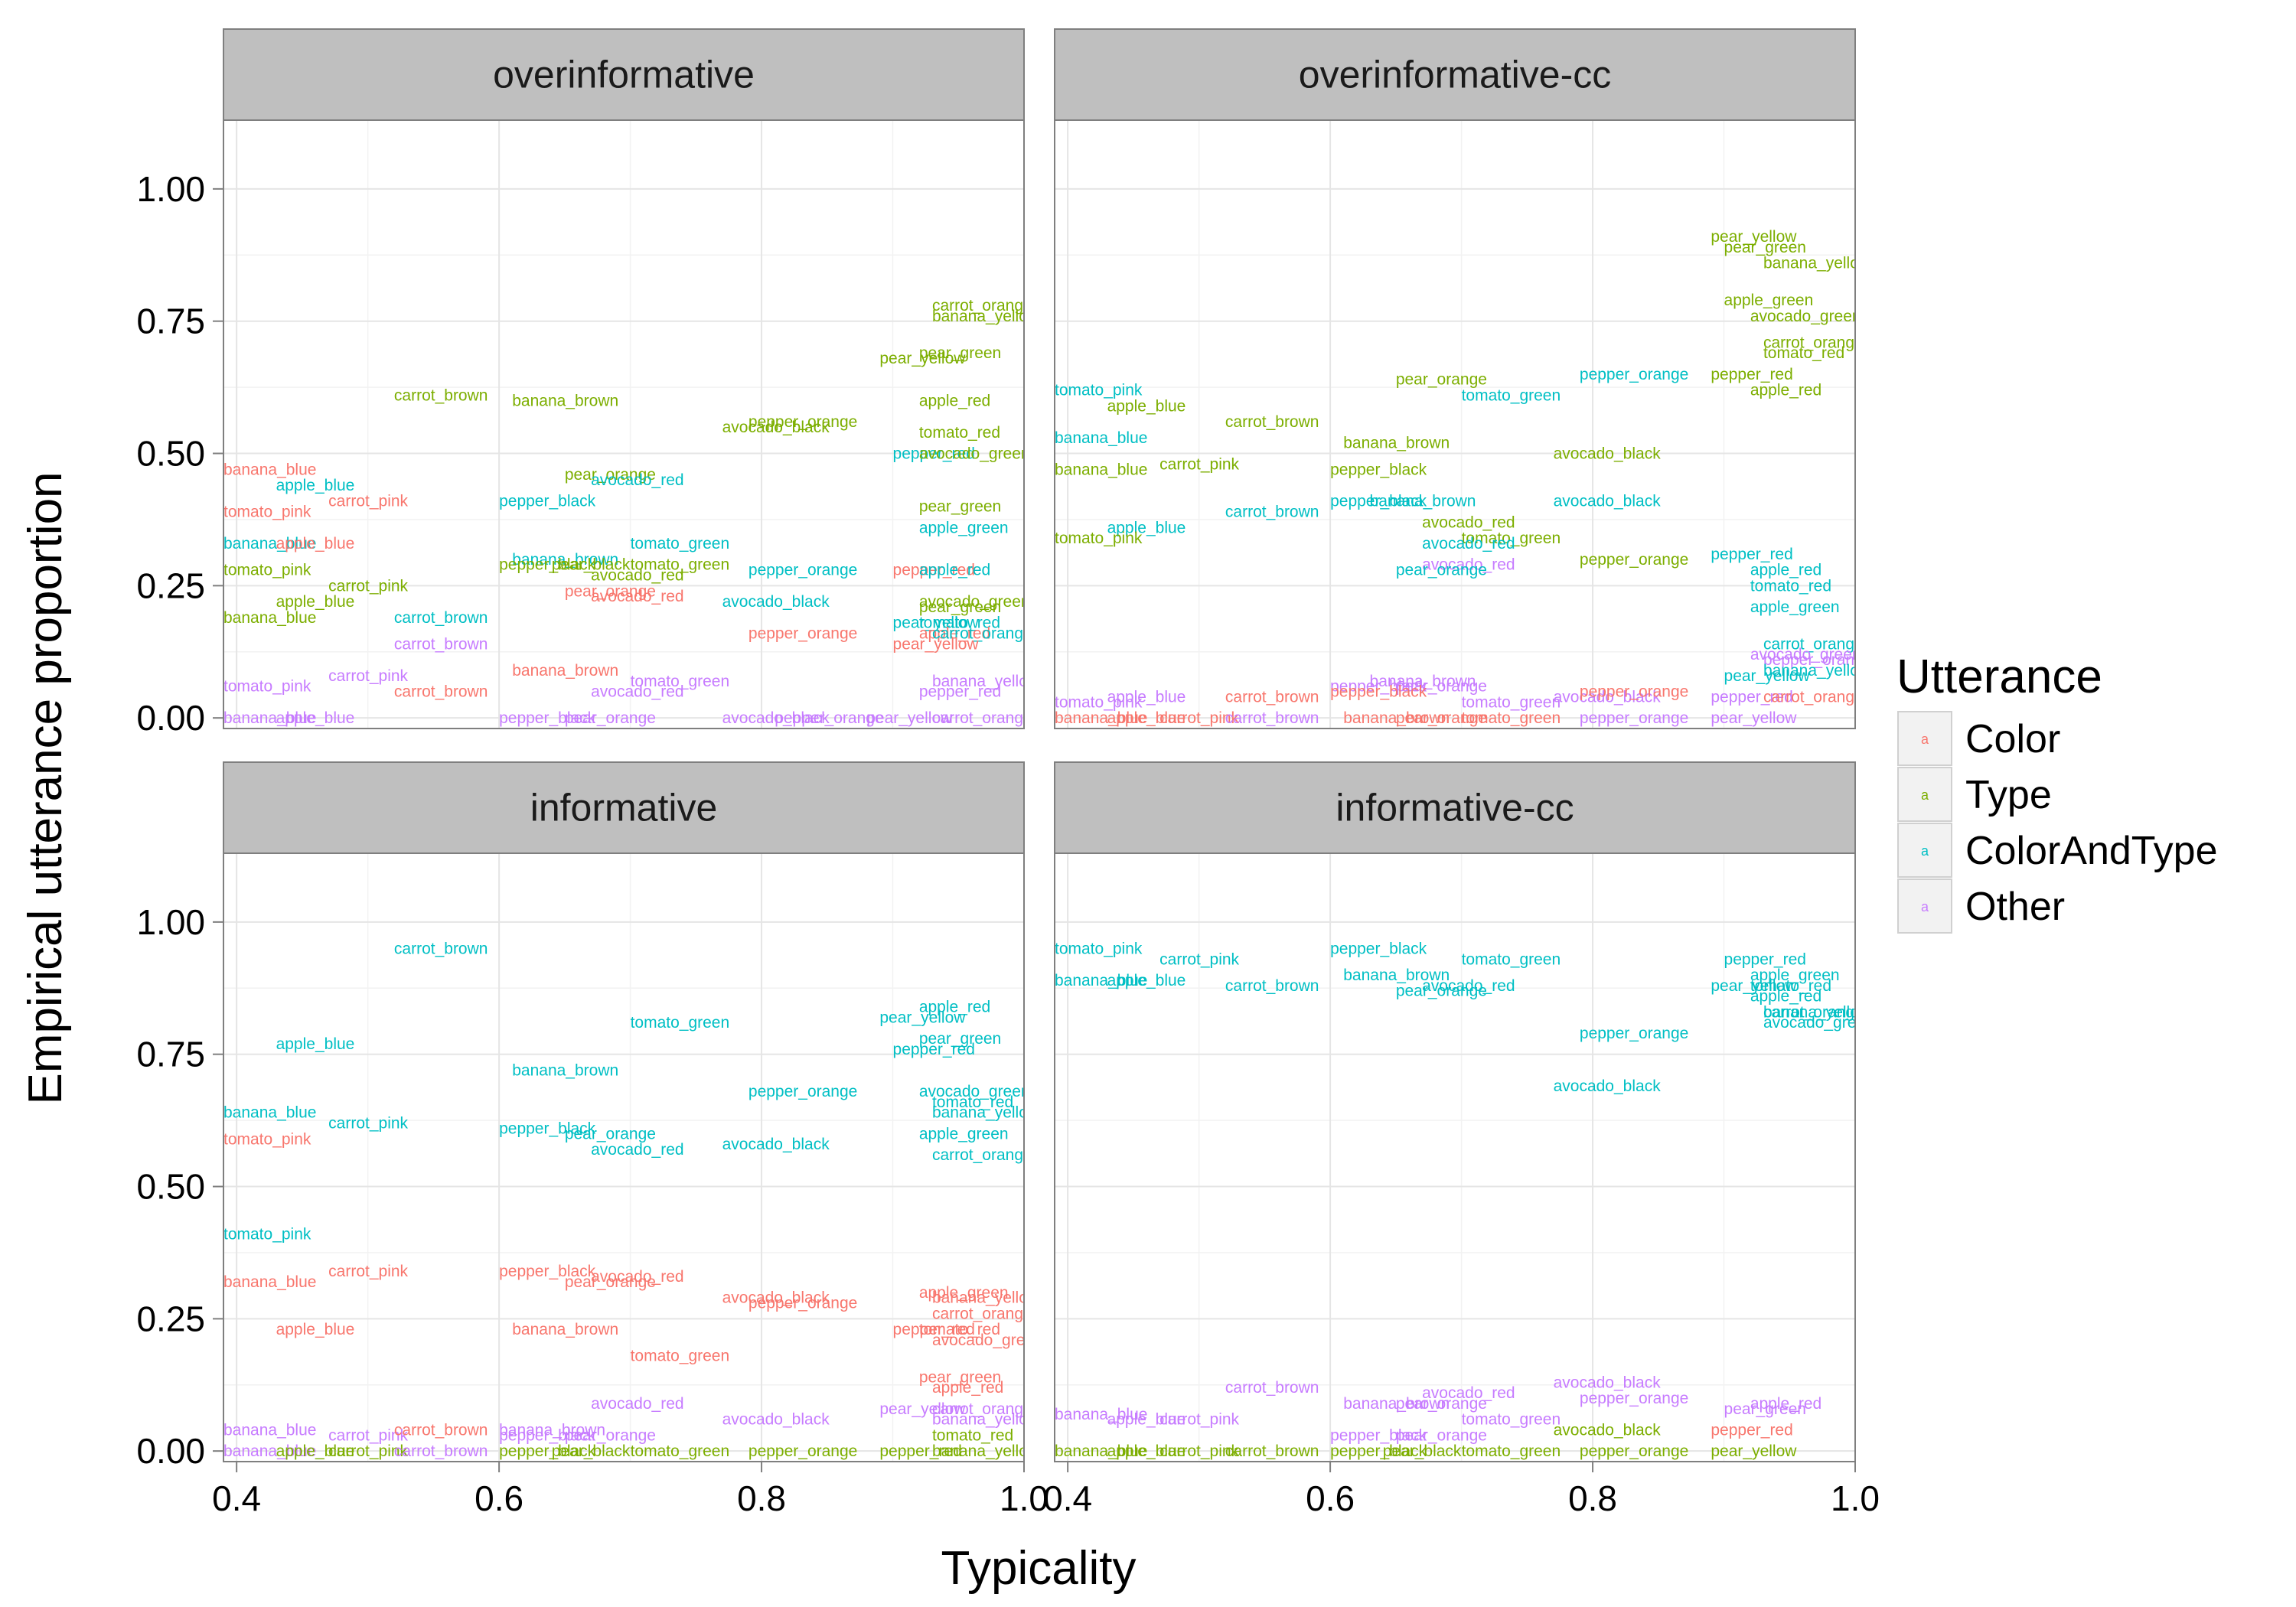 The width and height of the screenshot is (2296, 1607). What do you see at coordinates (267, 512) in the screenshot?
I see `point-label: tomato_pink` at bounding box center [267, 512].